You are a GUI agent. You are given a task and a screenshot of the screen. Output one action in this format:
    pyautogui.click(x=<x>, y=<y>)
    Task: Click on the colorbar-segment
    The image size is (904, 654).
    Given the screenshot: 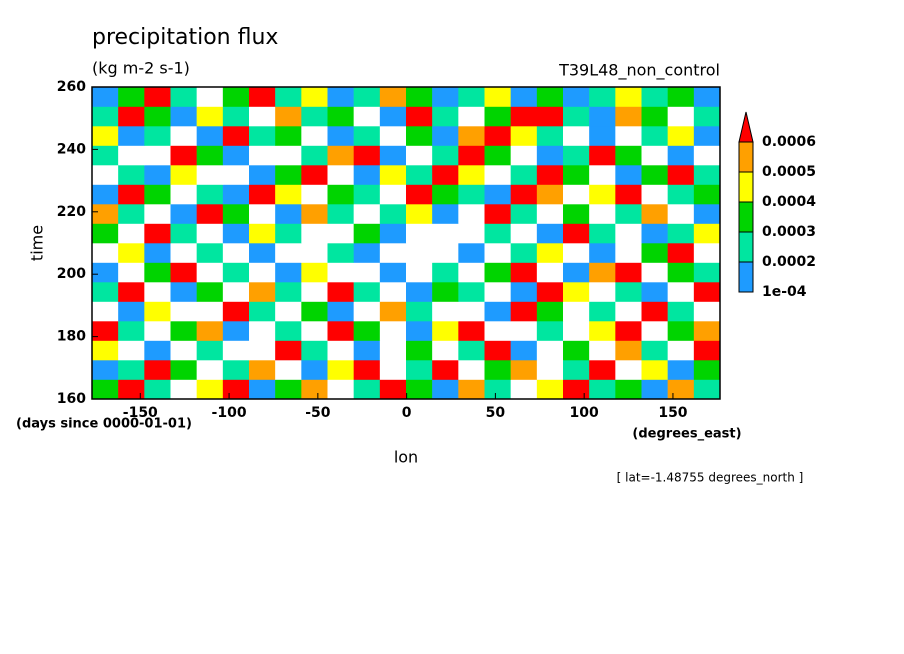 What is the action you would take?
    pyautogui.click(x=746, y=277)
    